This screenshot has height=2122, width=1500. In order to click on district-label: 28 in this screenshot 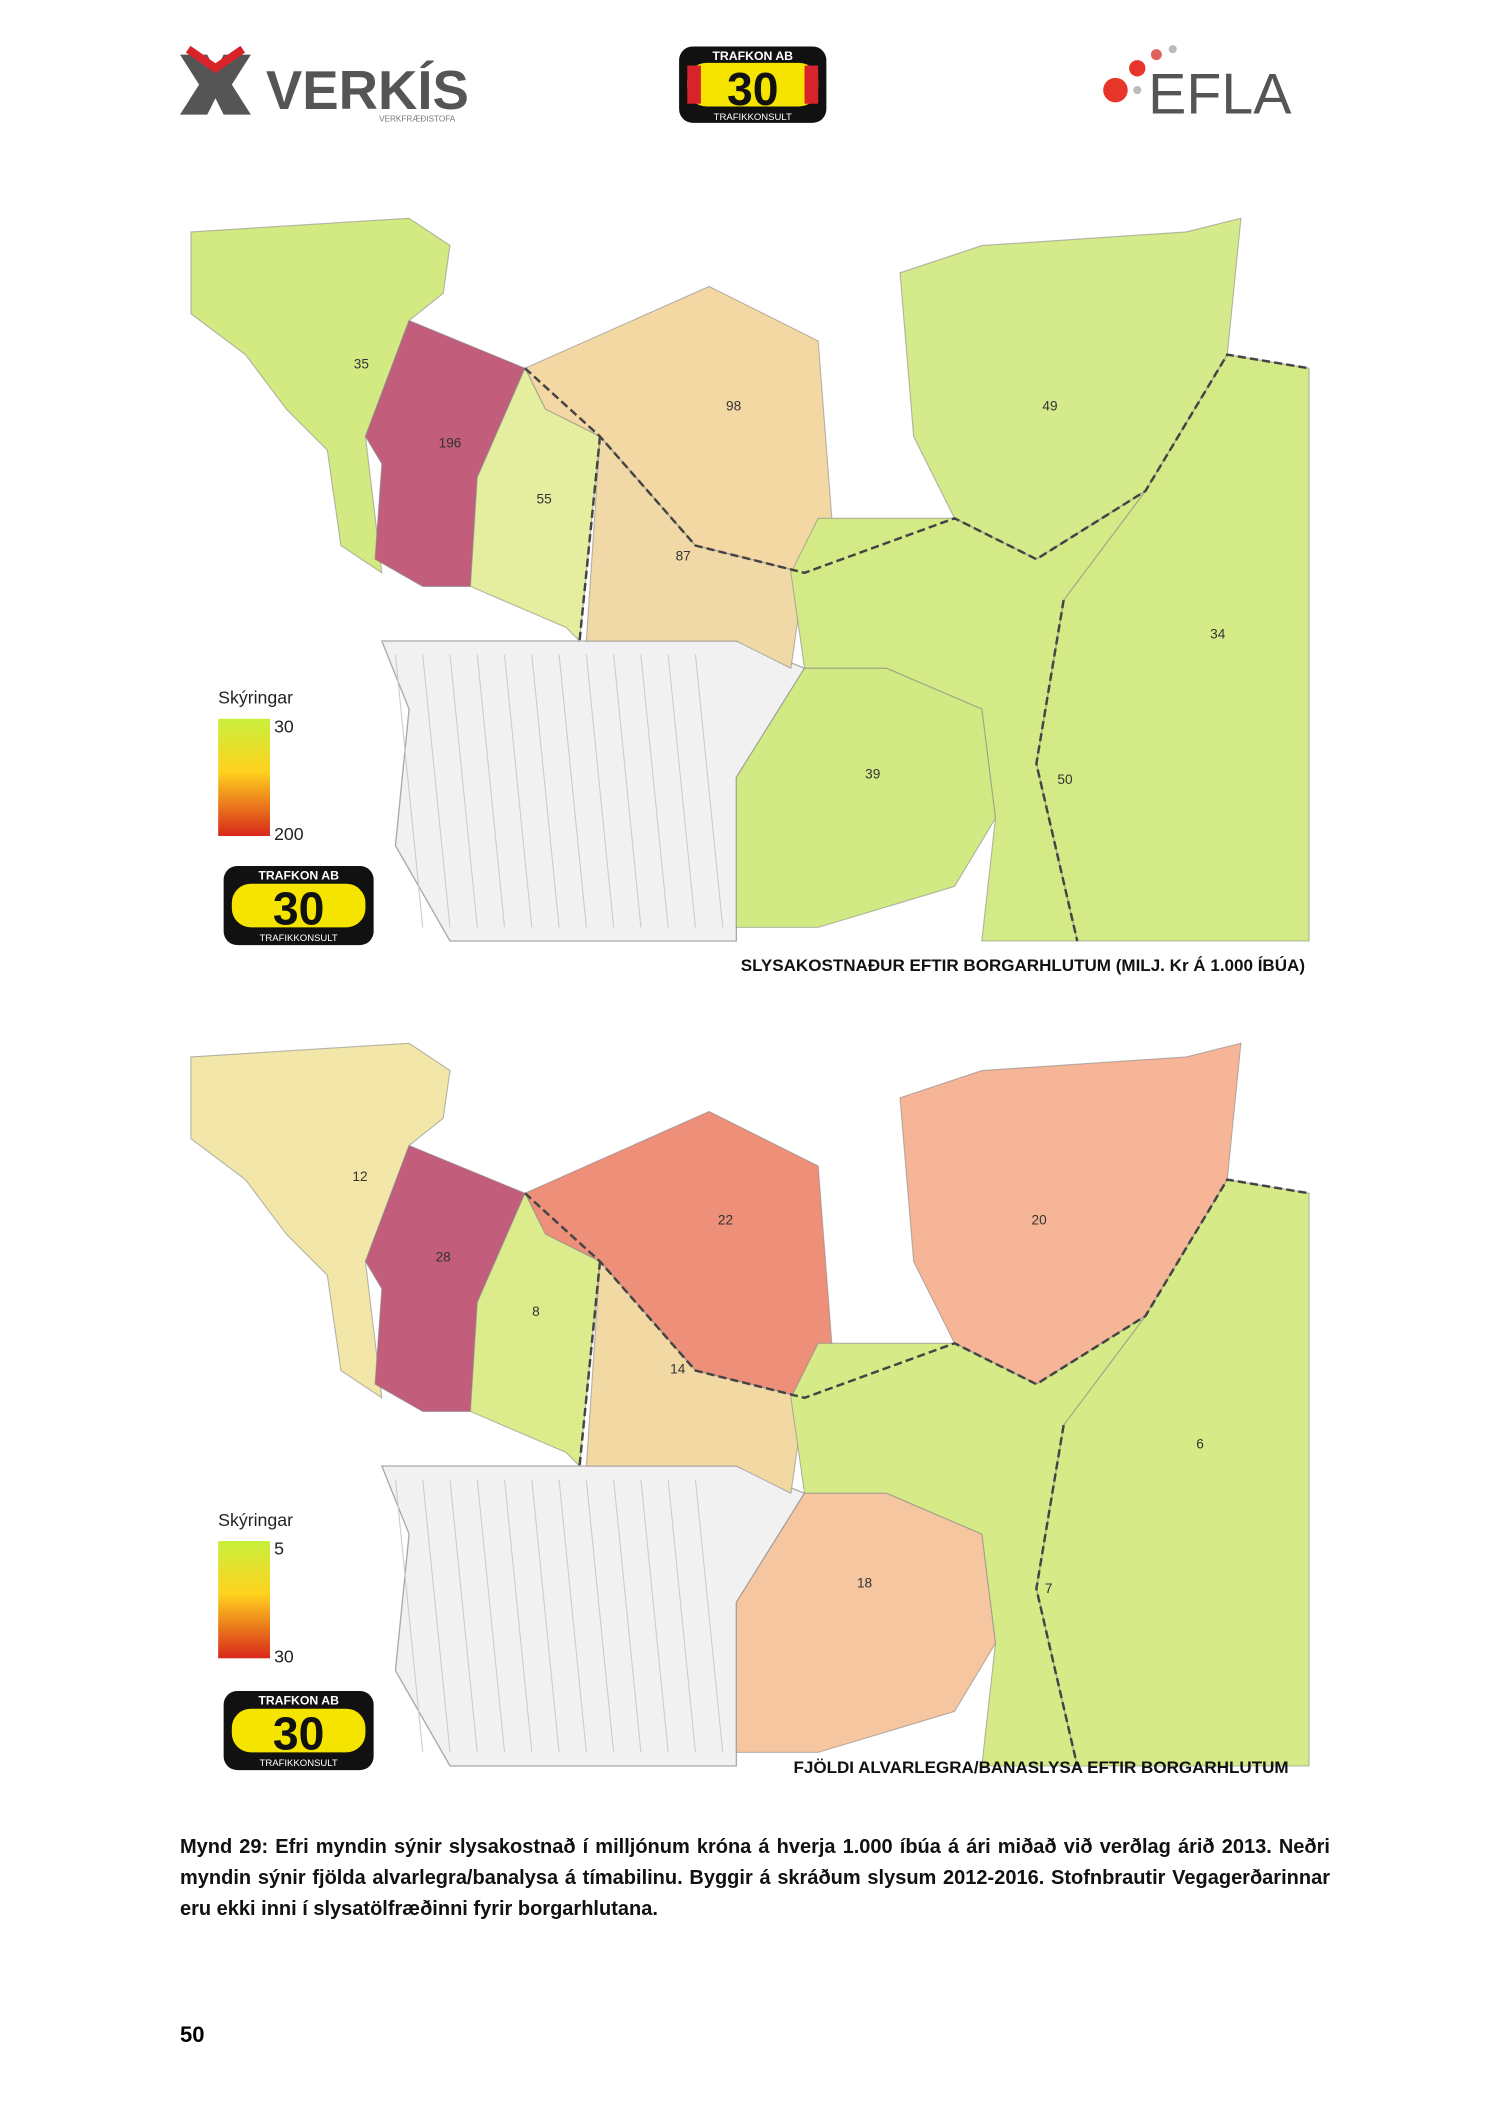, I will do `click(443, 1256)`.